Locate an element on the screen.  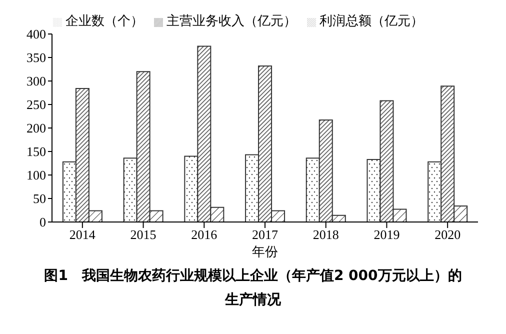
legend-label: 企业数（个） is located at coordinates (105, 20).